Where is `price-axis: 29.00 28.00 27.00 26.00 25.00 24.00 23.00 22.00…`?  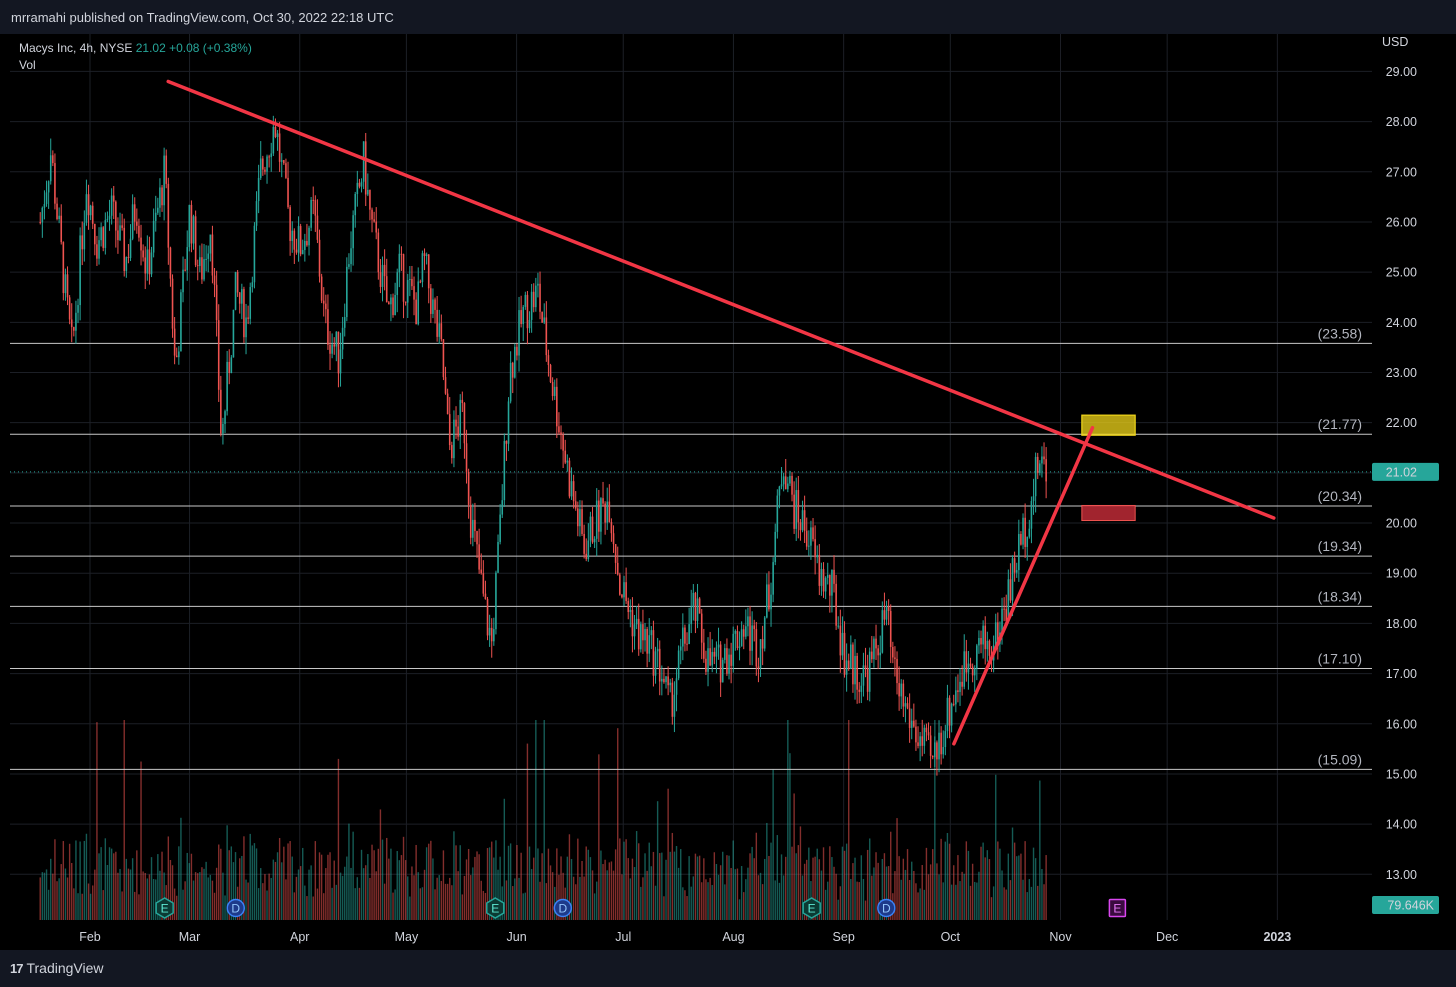 price-axis: 29.00 28.00 27.00 26.00 25.00 24.00 23.00 22.00… is located at coordinates (1405, 474).